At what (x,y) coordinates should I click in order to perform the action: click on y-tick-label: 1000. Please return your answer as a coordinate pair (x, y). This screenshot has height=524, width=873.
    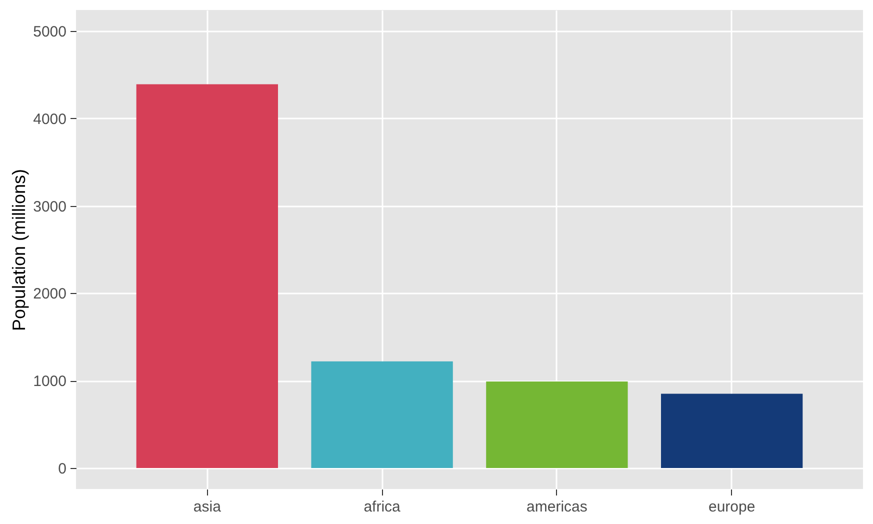
    Looking at the image, I should click on (49, 381).